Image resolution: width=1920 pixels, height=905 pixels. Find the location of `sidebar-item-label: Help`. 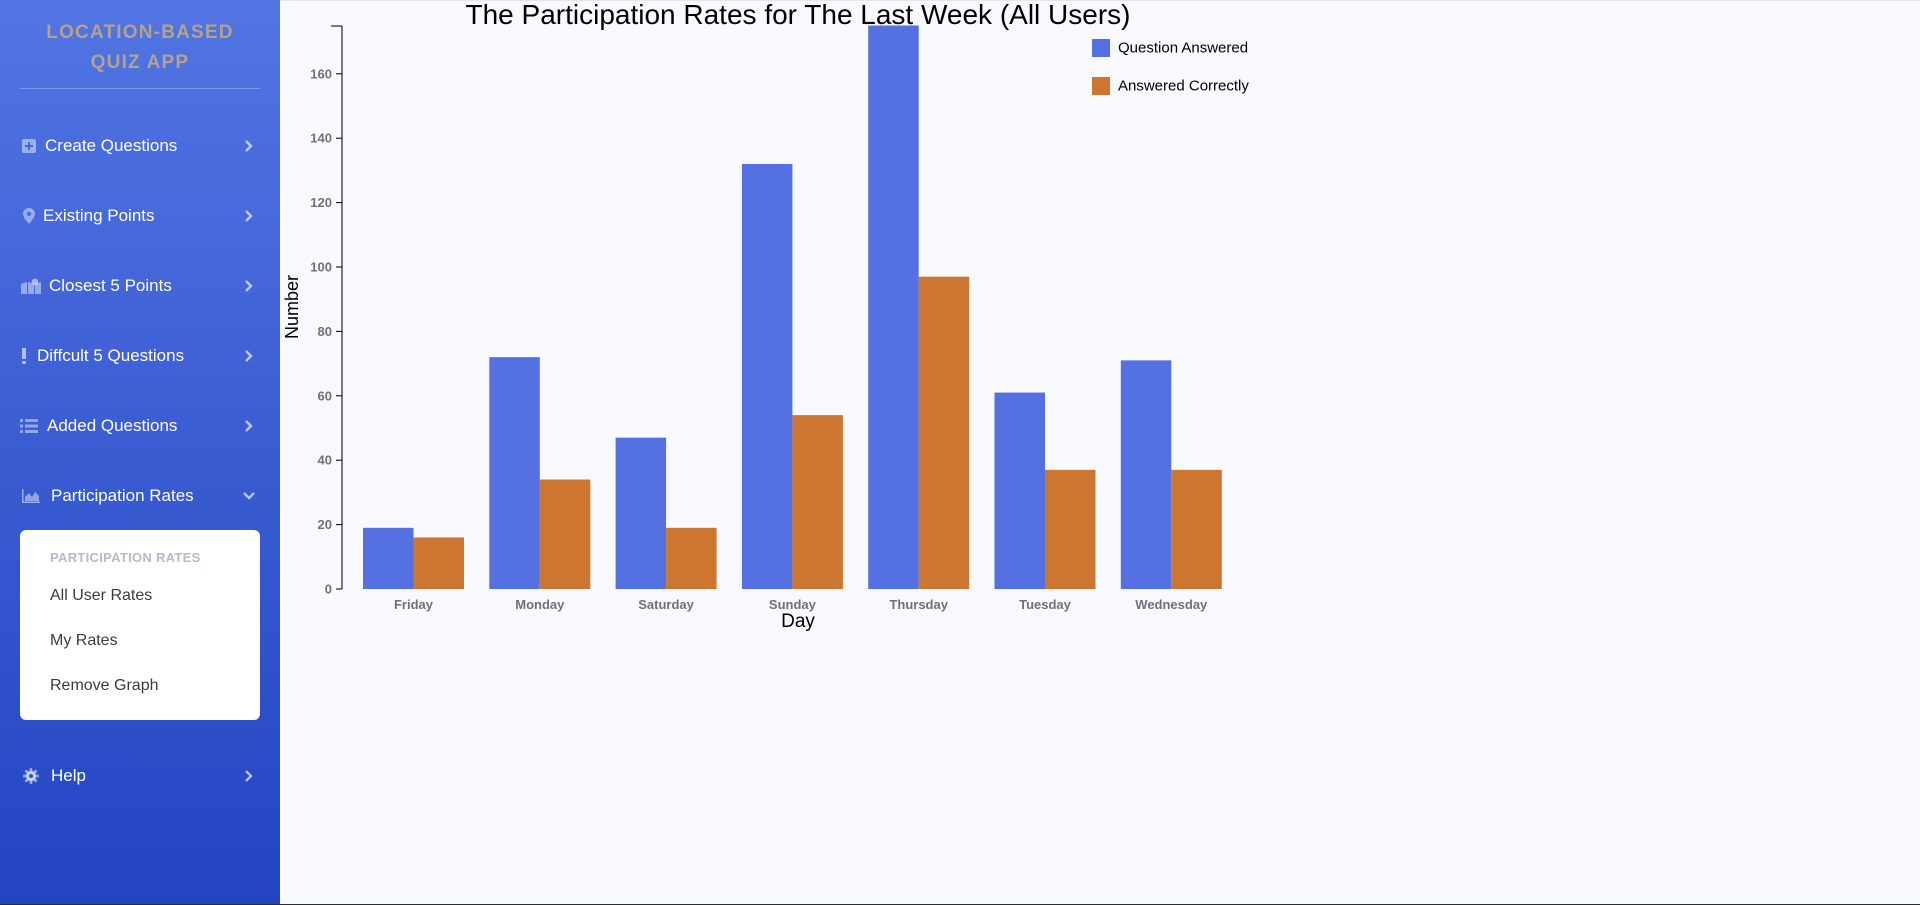

sidebar-item-label: Help is located at coordinates (68, 775).